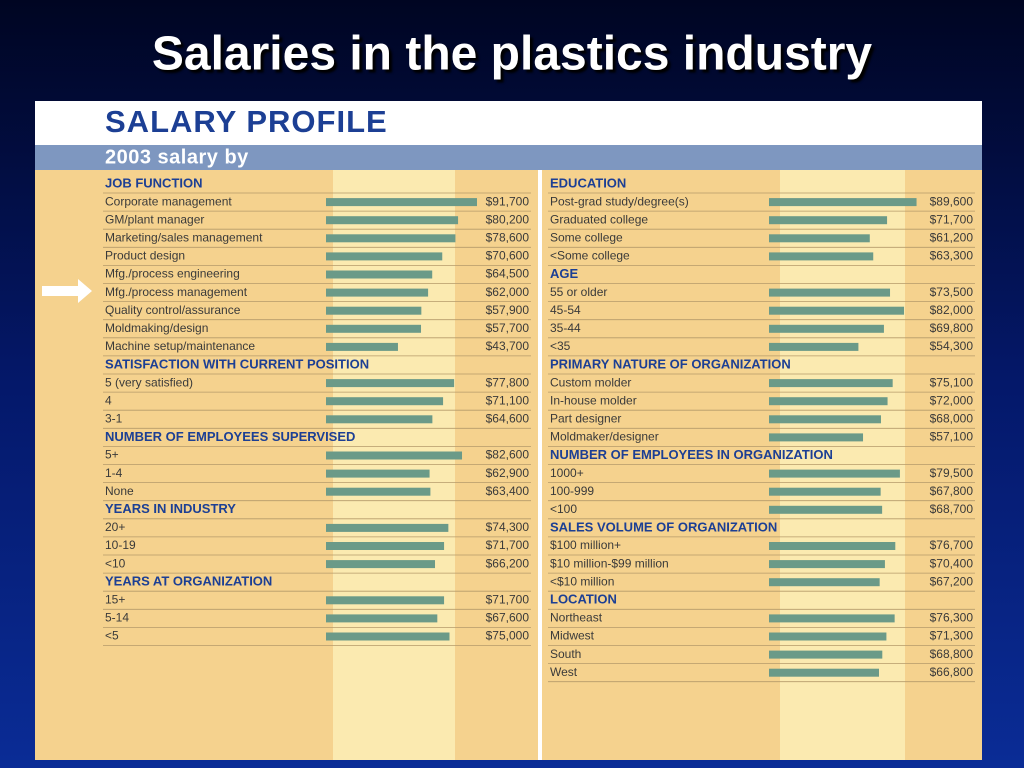  What do you see at coordinates (154, 182) in the screenshot?
I see `group-heading: JOB FUNCTION` at bounding box center [154, 182].